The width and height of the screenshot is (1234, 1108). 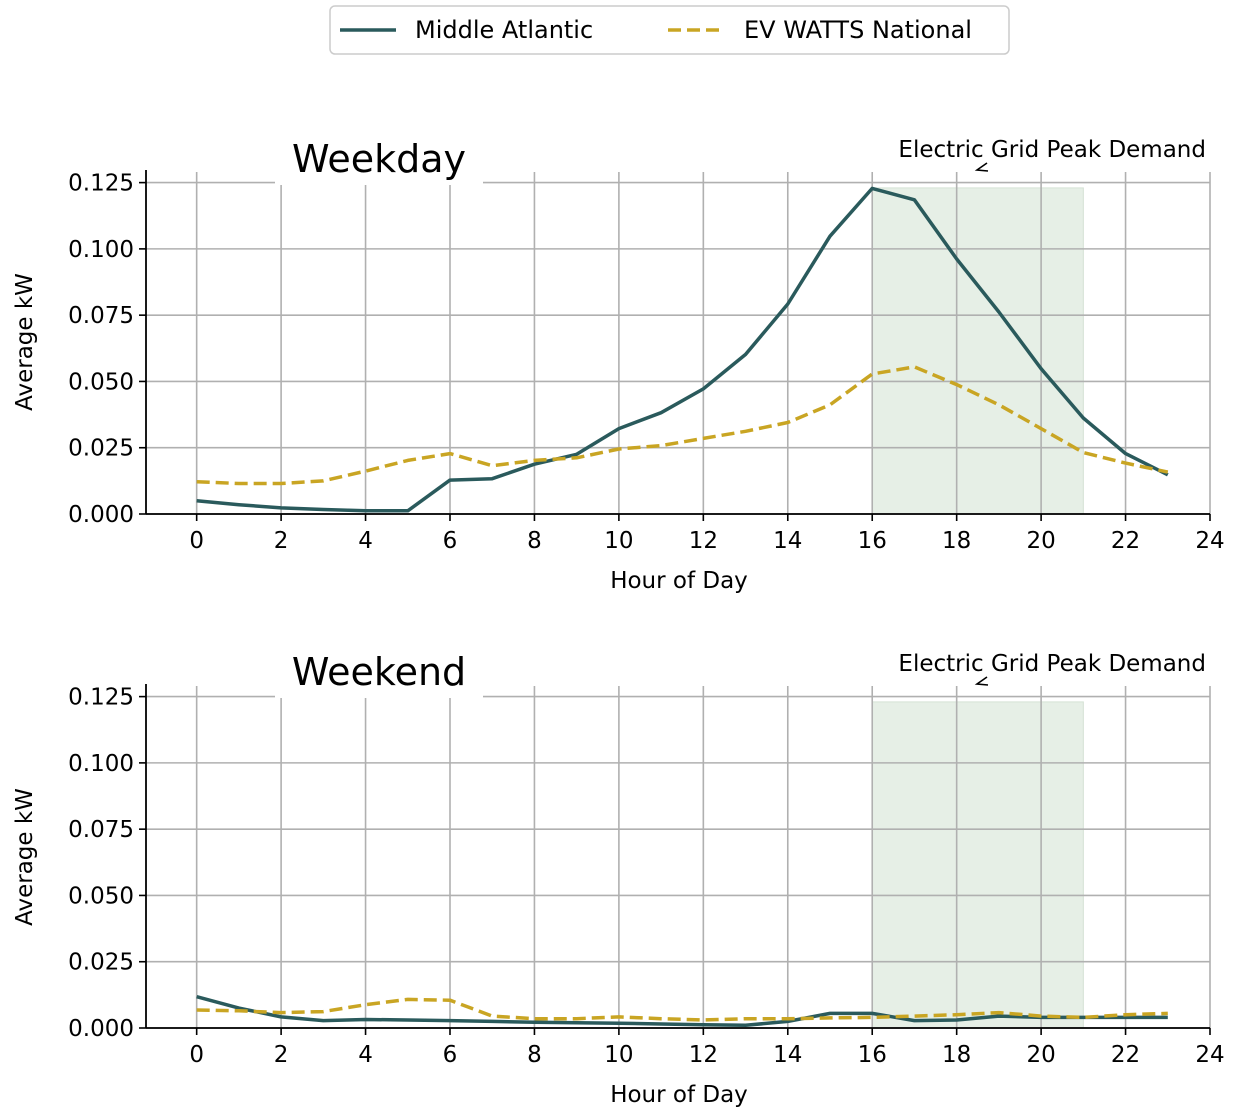 I want to click on weekend-x-tick-label: 24, so click(x=1209, y=1055).